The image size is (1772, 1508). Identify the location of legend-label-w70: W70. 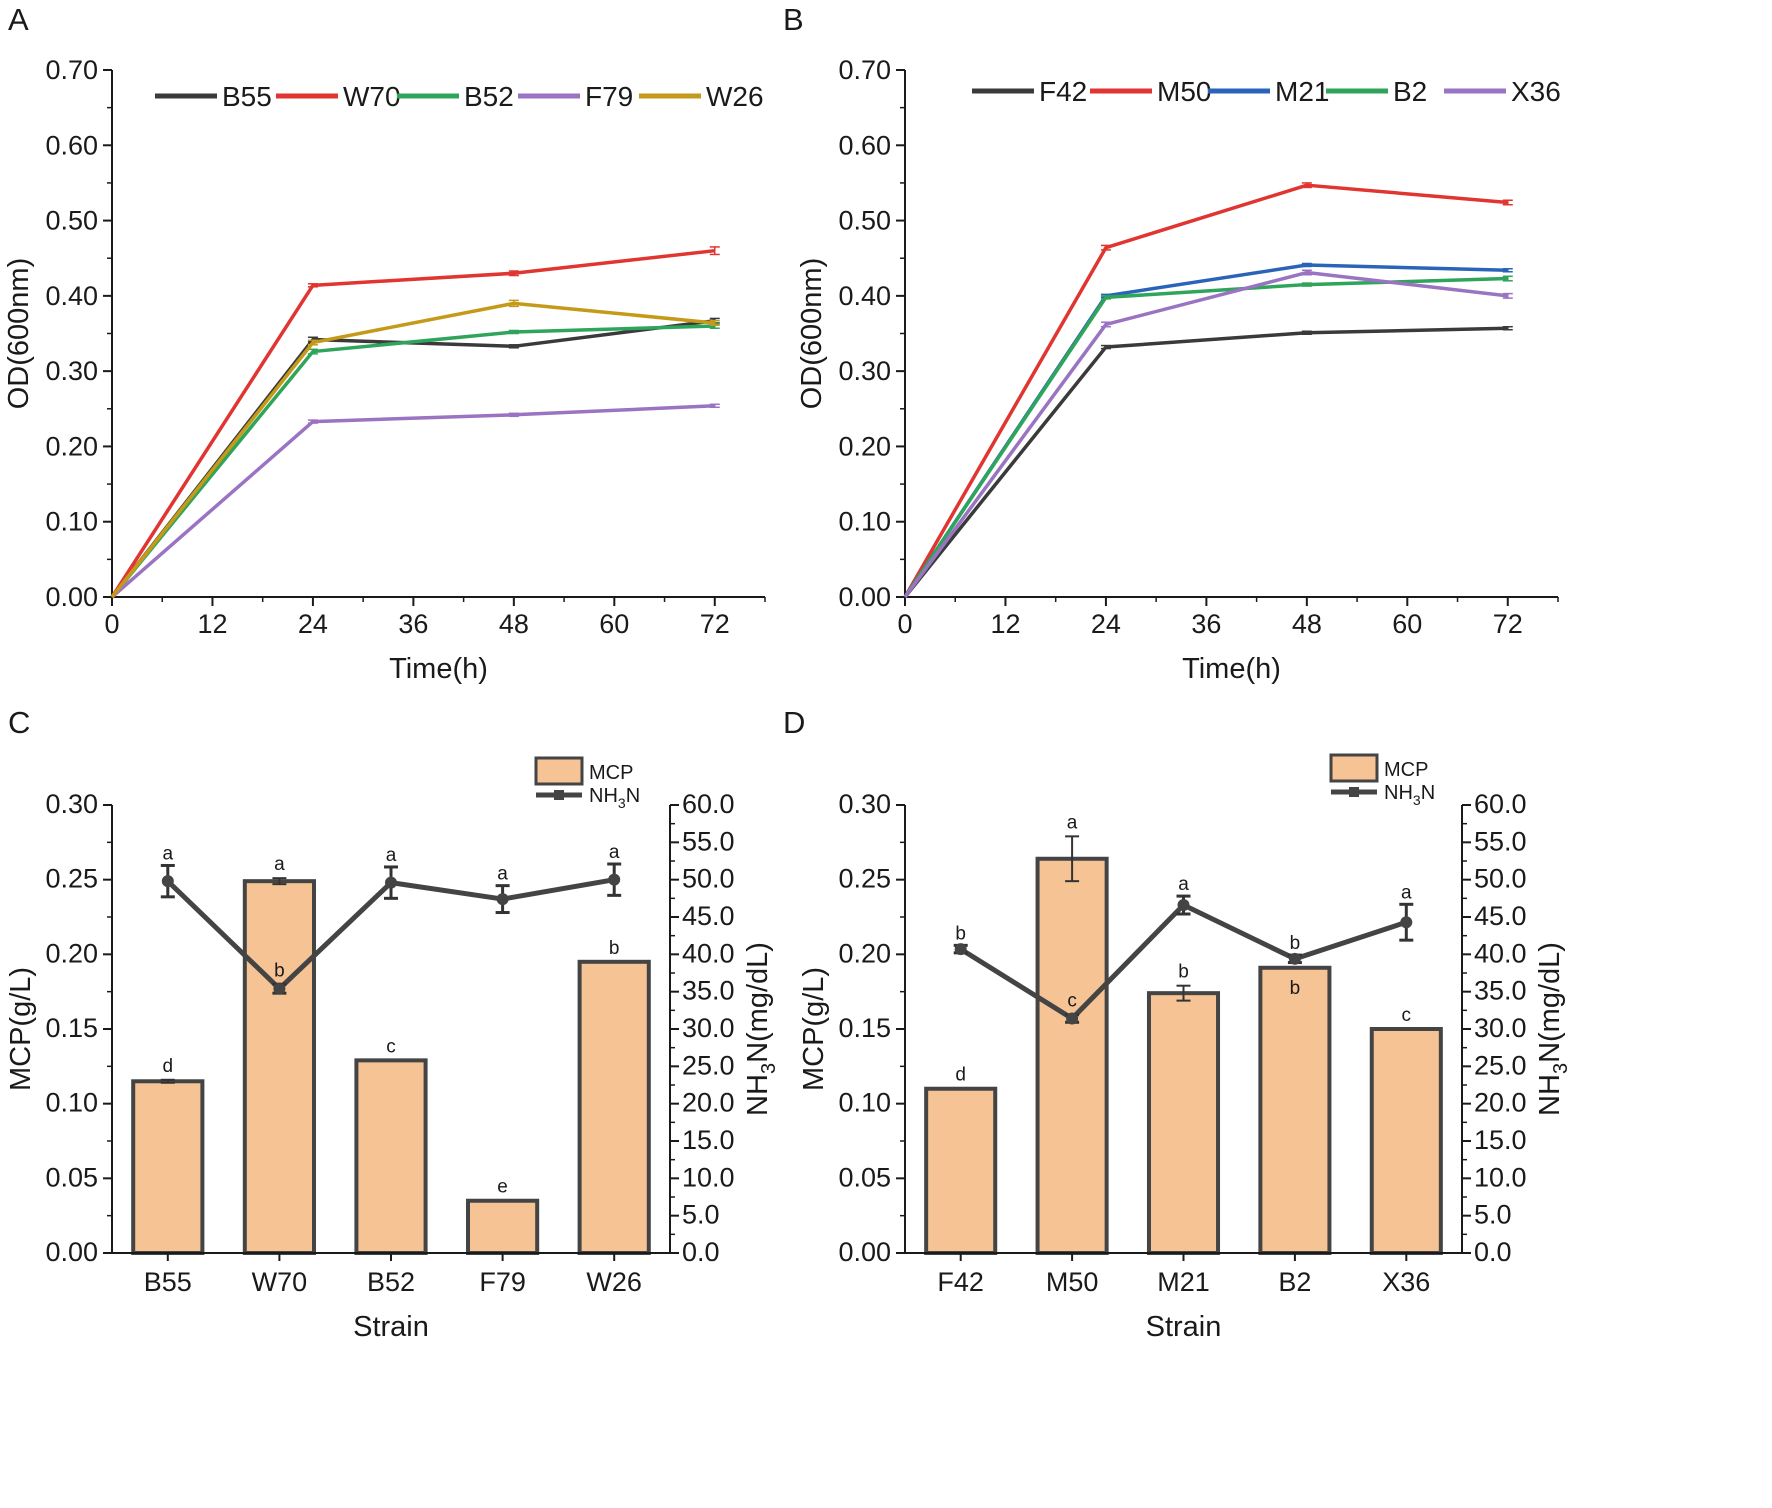
(372, 96).